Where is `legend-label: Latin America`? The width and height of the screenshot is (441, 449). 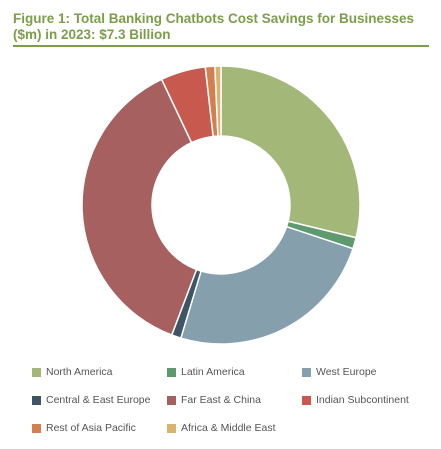 legend-label: Latin America is located at coordinates (213, 372).